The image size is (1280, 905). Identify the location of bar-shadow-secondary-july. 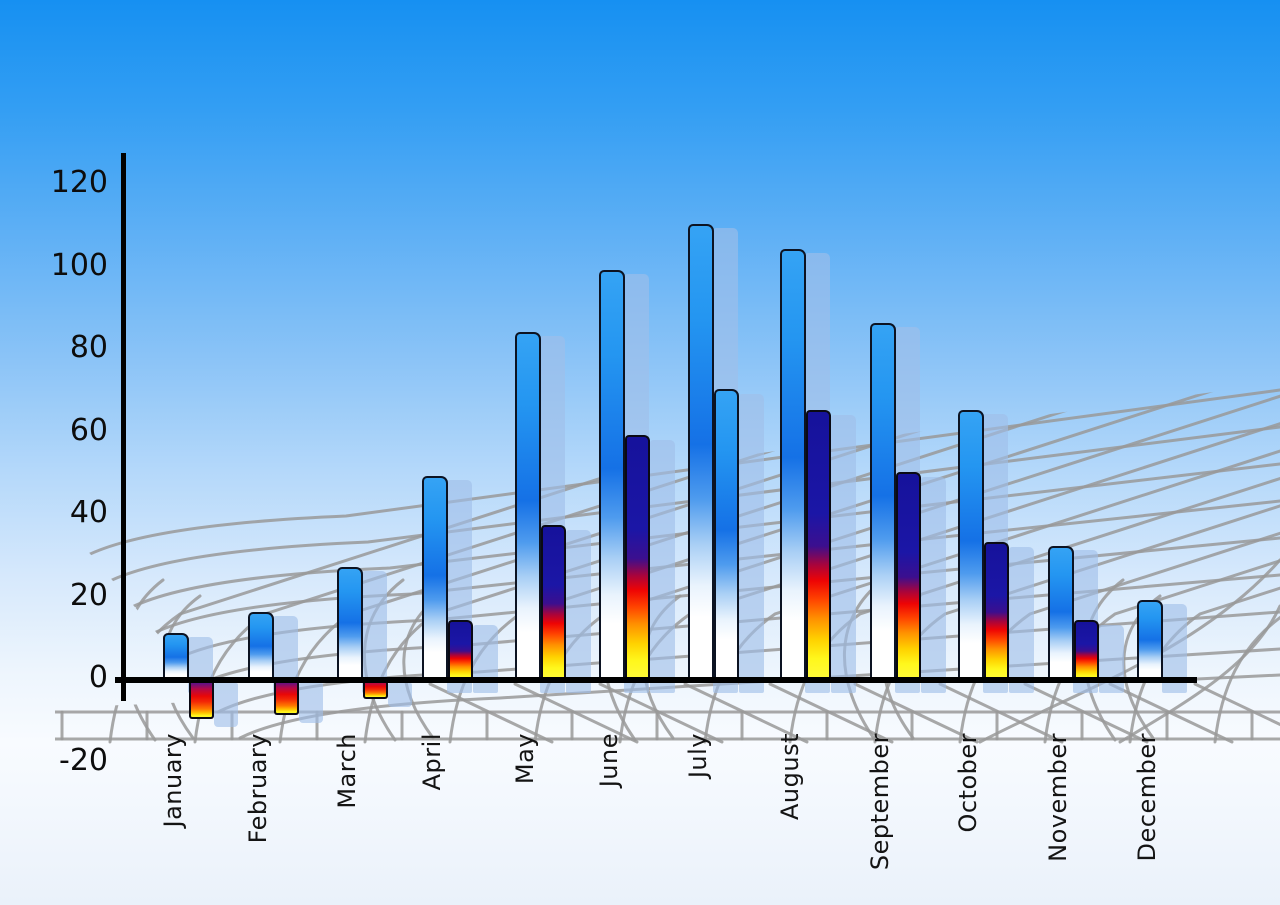
(751, 543).